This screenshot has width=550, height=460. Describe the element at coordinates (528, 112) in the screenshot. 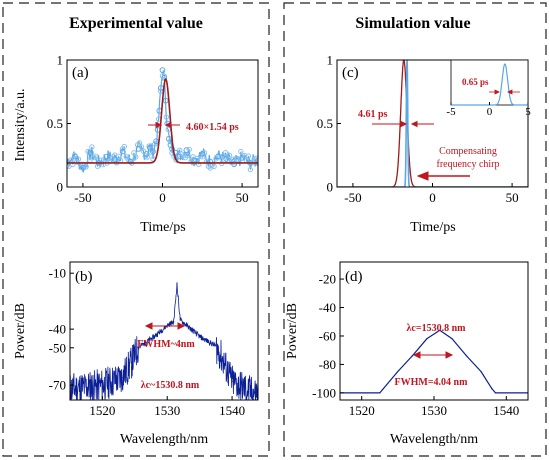

I see `chart-c-inset-x-tick-label: 5` at that location.